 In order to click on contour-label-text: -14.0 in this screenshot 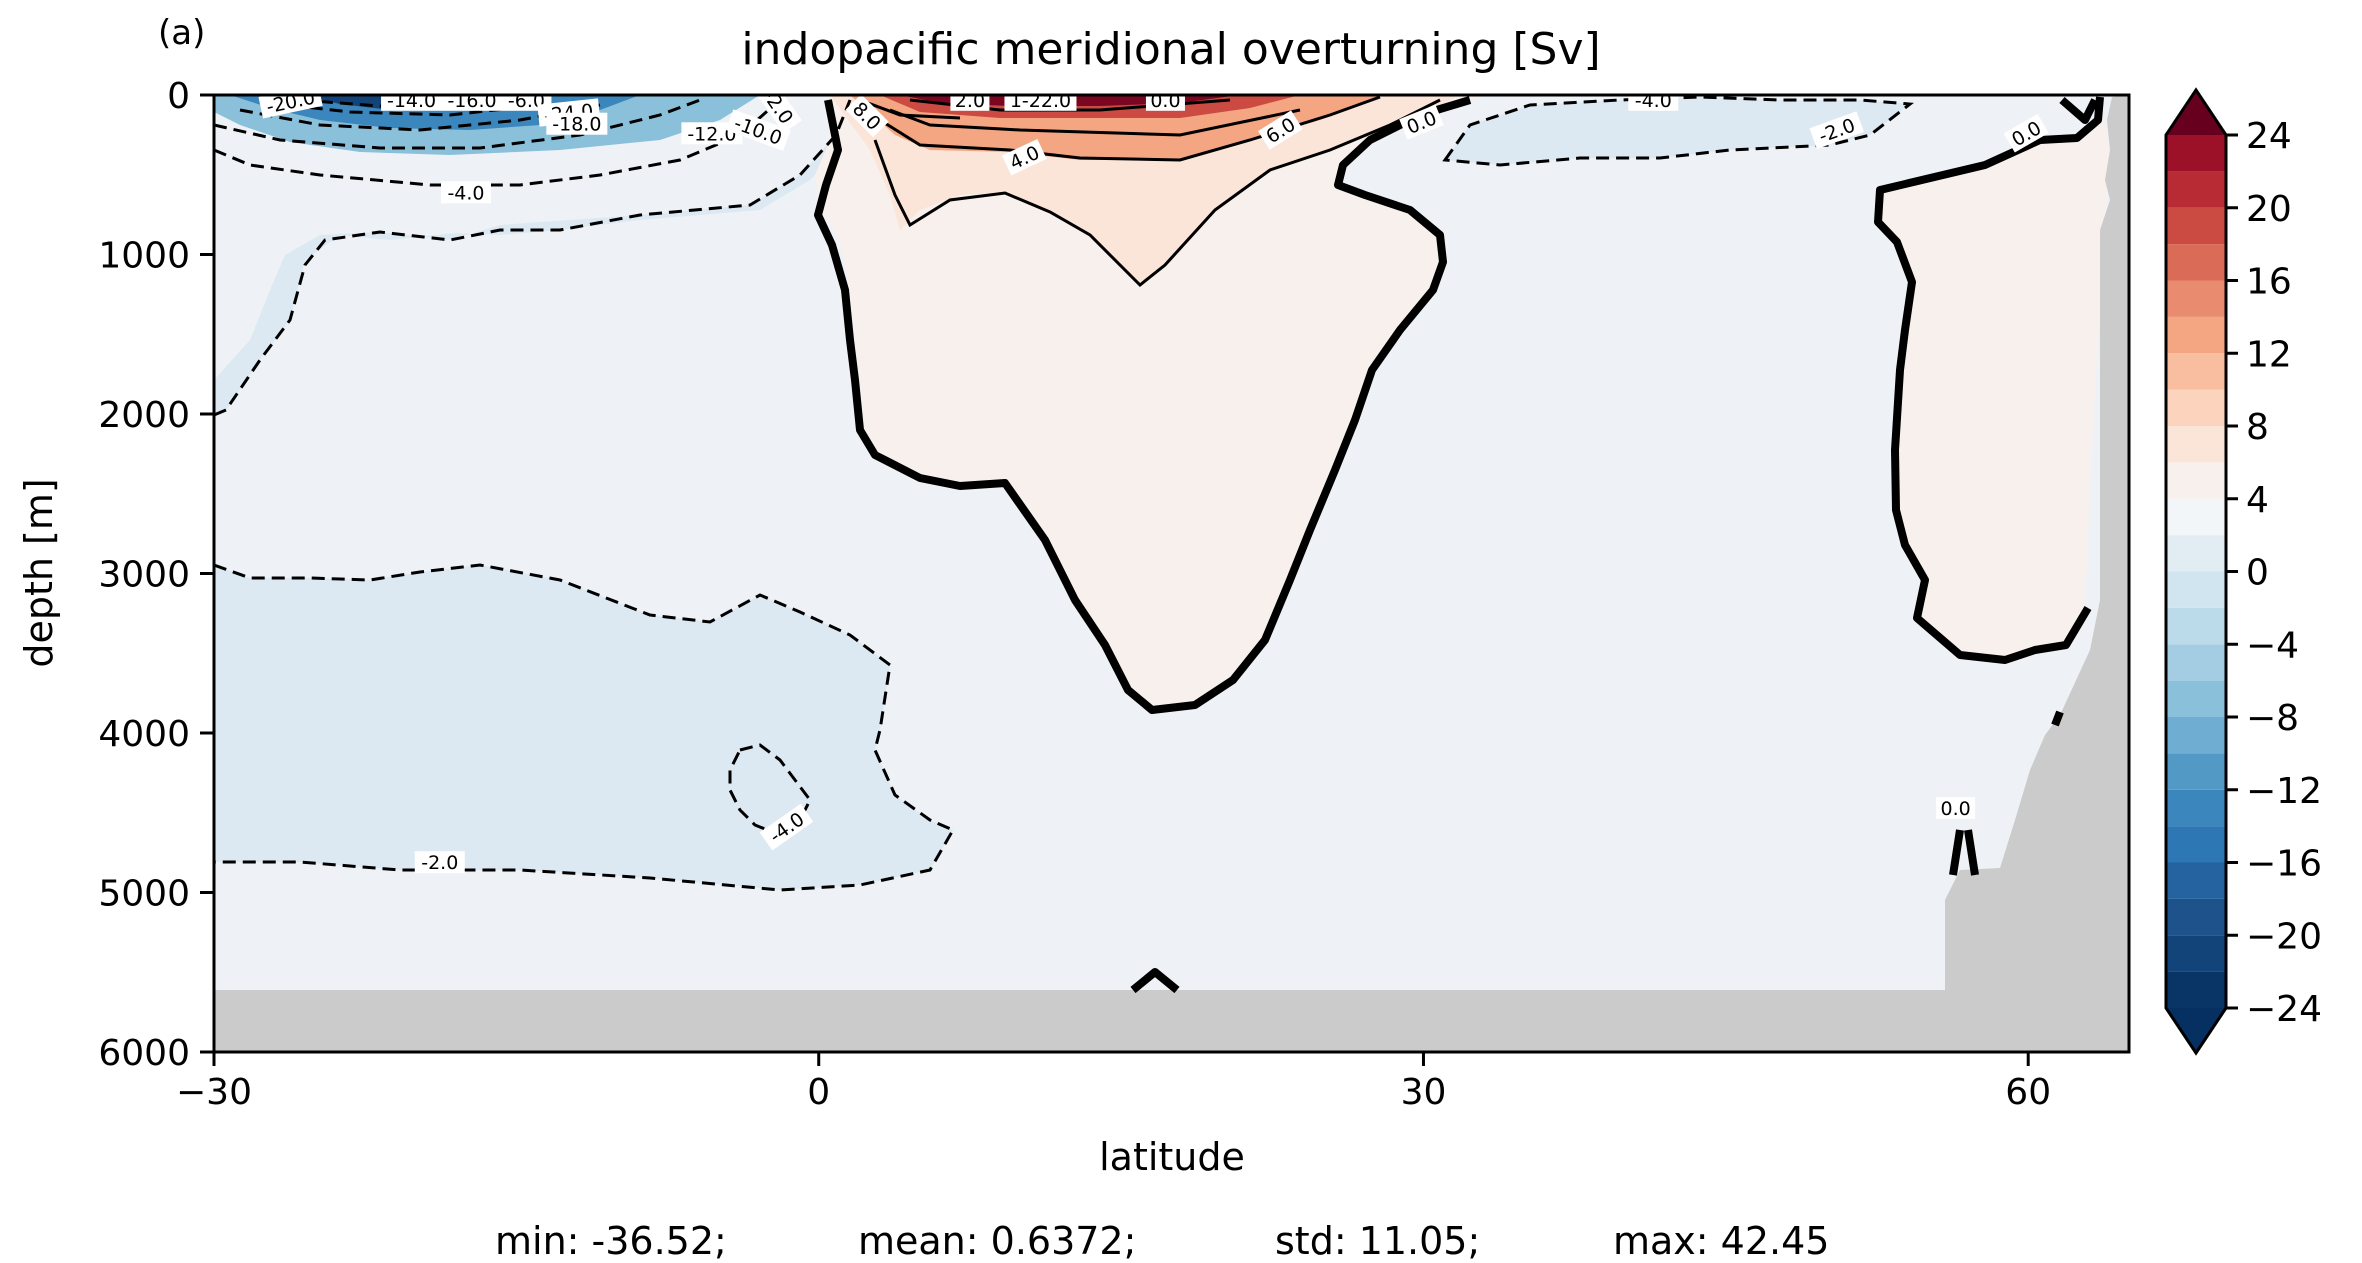, I will do `click(411, 101)`.